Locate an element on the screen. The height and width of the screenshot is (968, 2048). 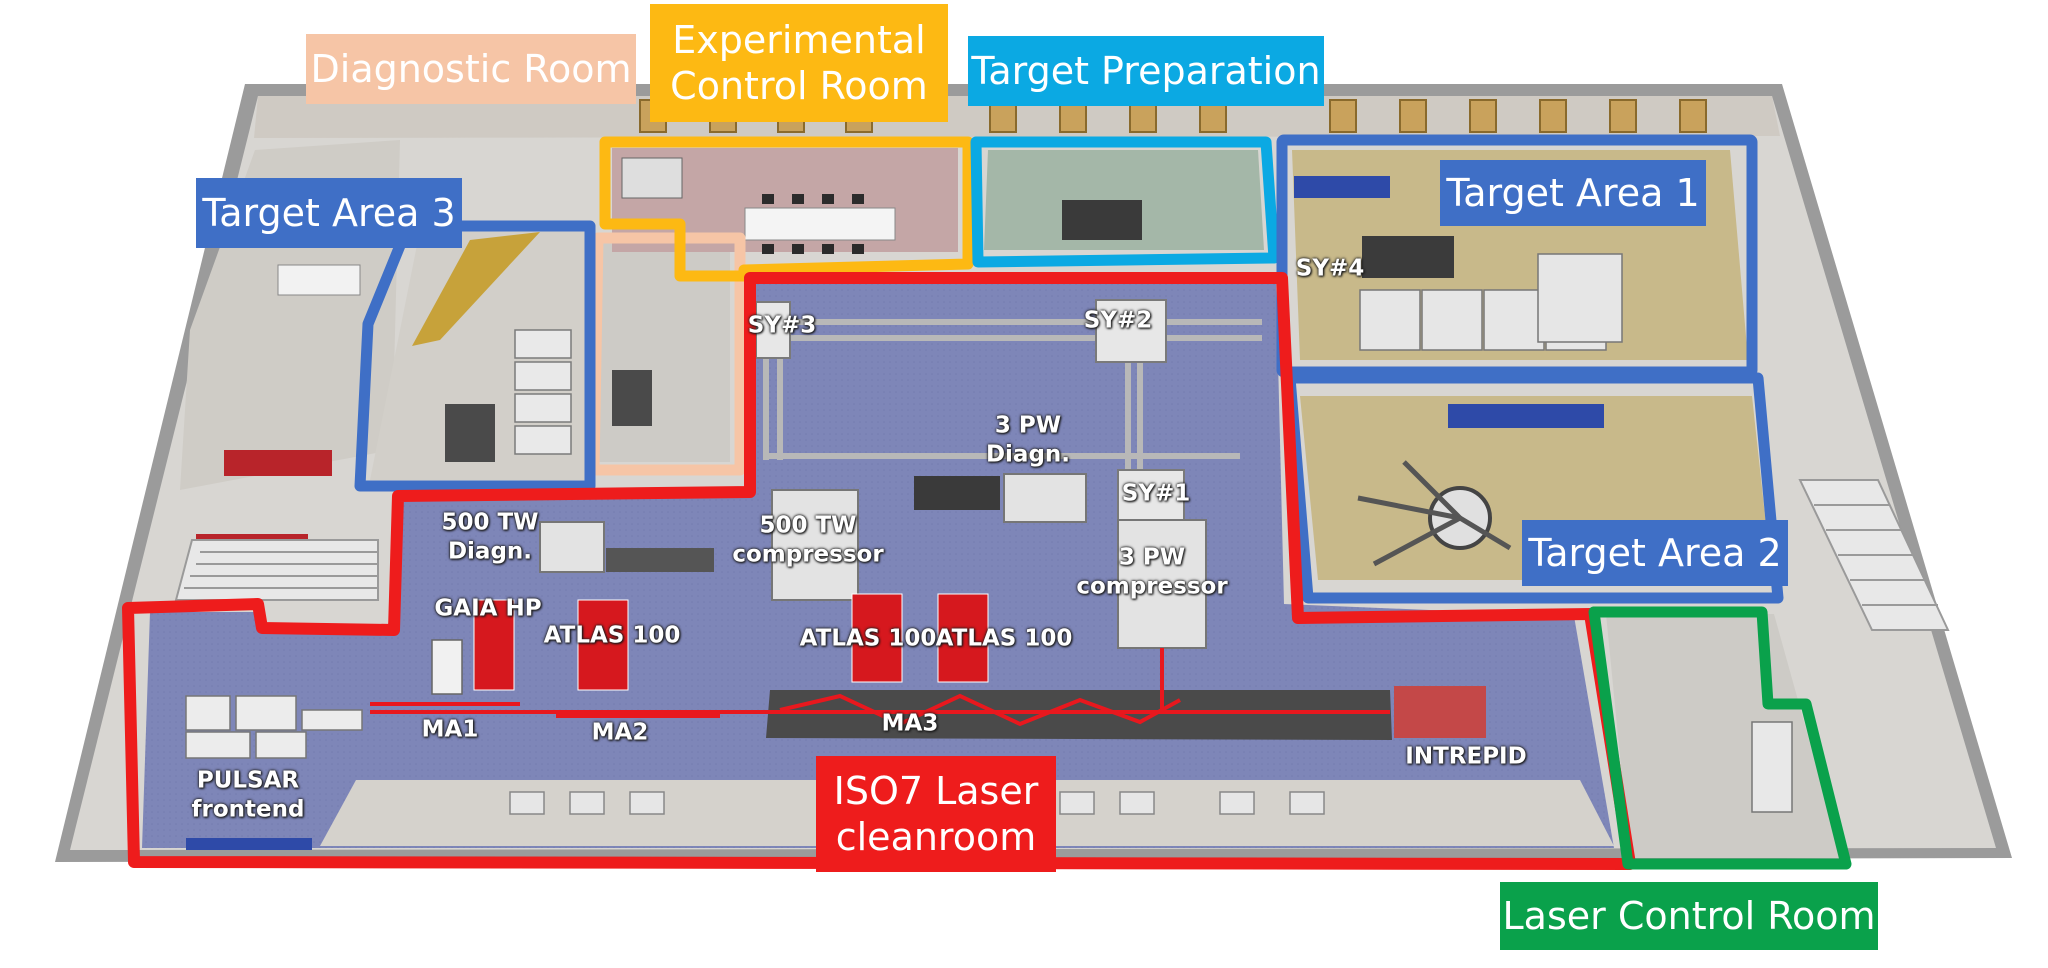
experimental-control-room-tag: Experimental Control Room is located at coordinates (799, 63).